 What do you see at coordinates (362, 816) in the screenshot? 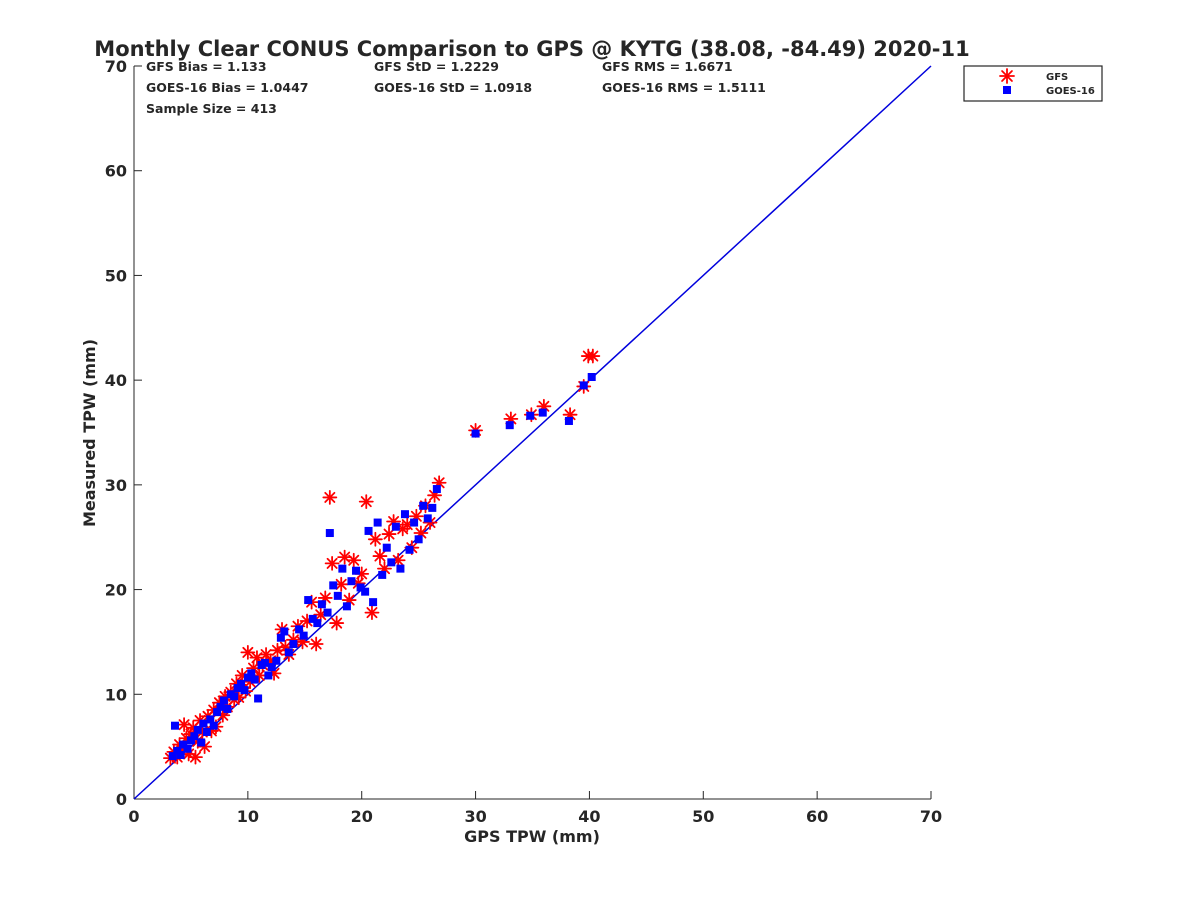
I see `x-tick-label: 20` at bounding box center [362, 816].